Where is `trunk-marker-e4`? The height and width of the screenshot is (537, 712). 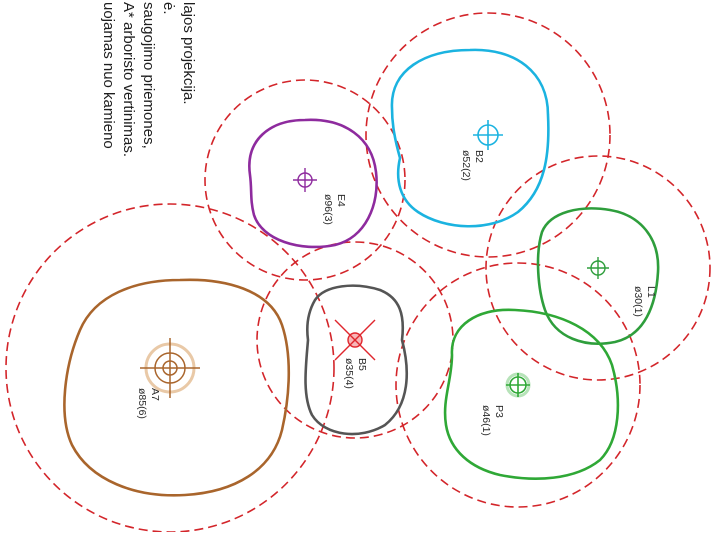 trunk-marker-e4 is located at coordinates (305, 180).